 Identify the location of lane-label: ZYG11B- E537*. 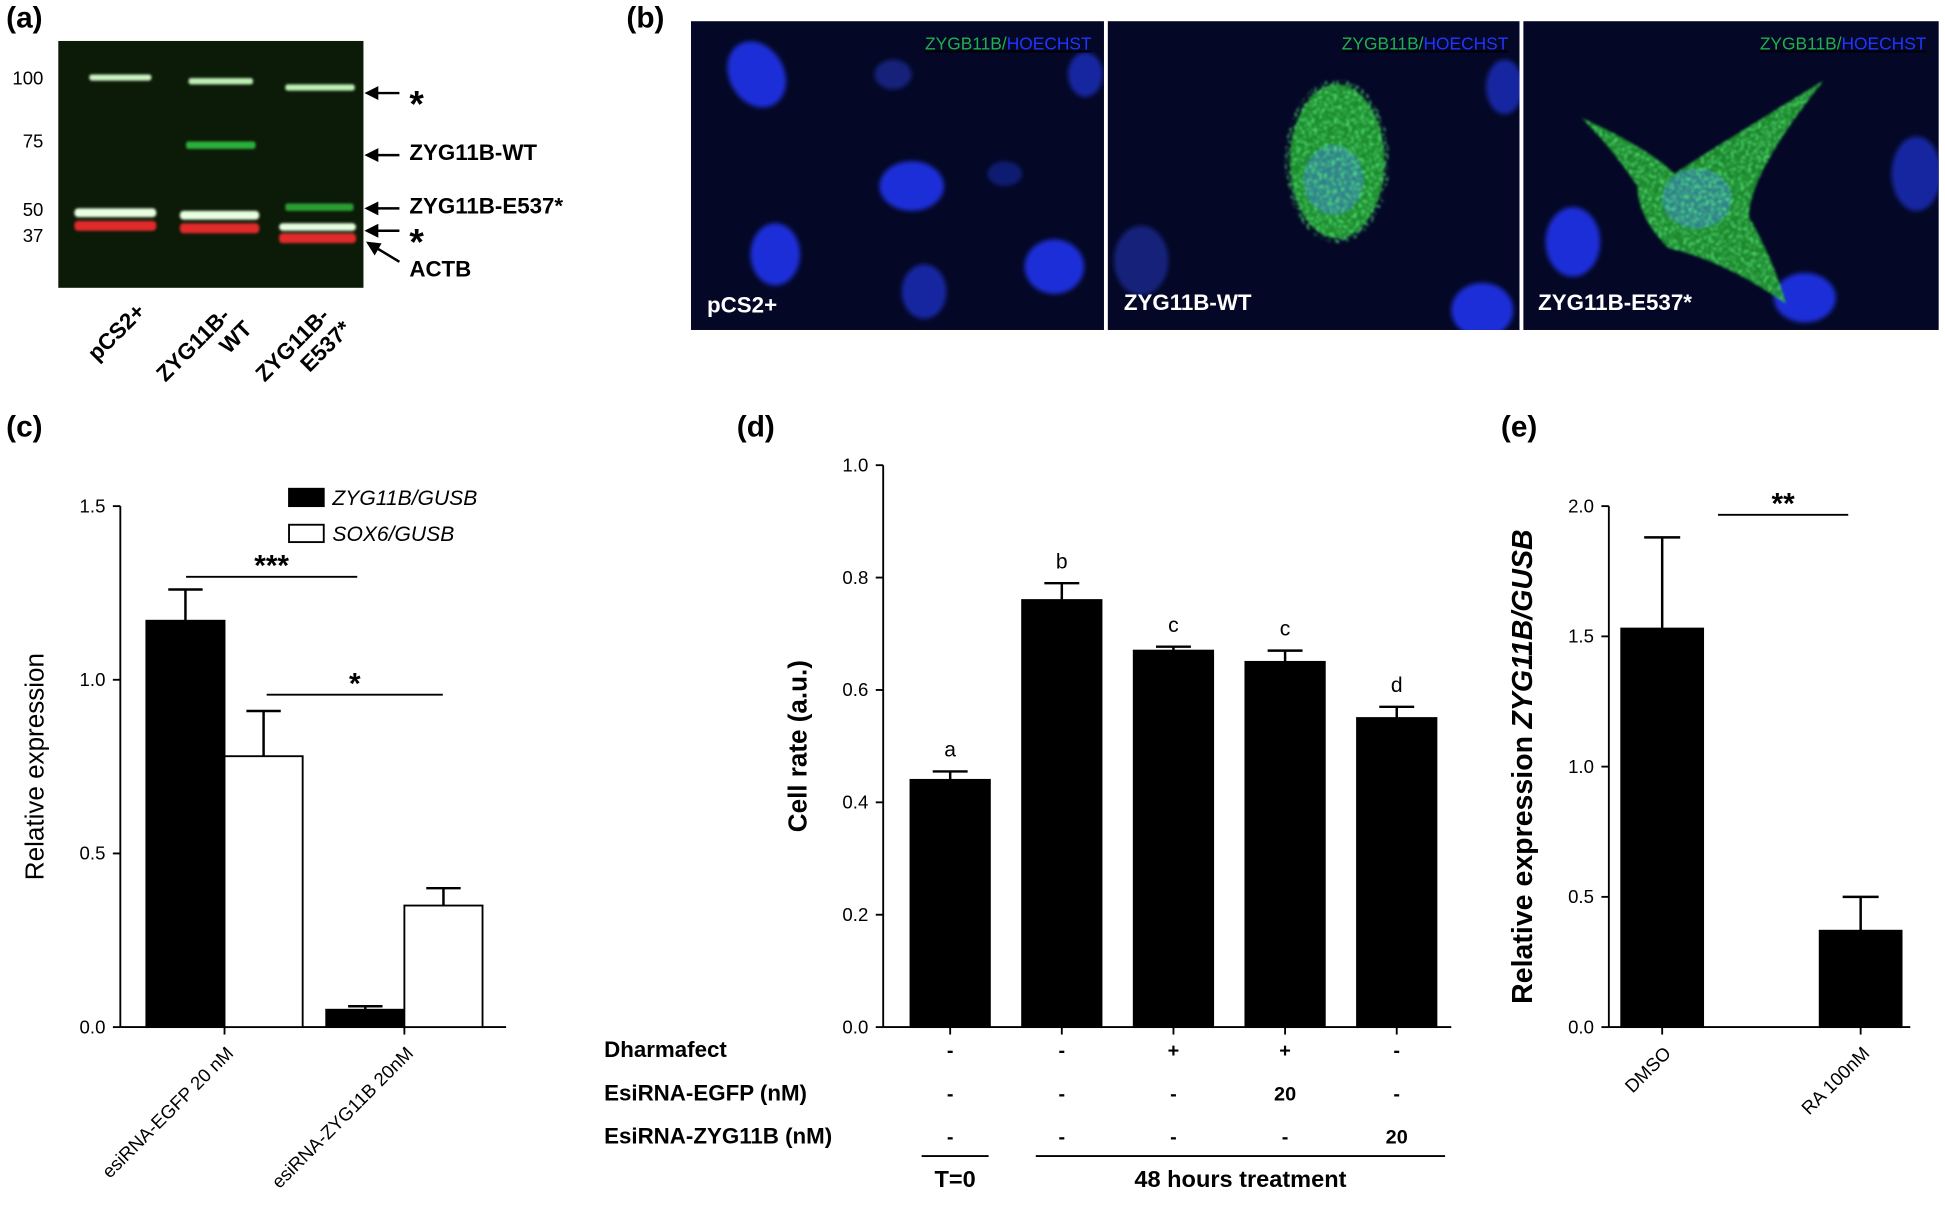
(304, 351).